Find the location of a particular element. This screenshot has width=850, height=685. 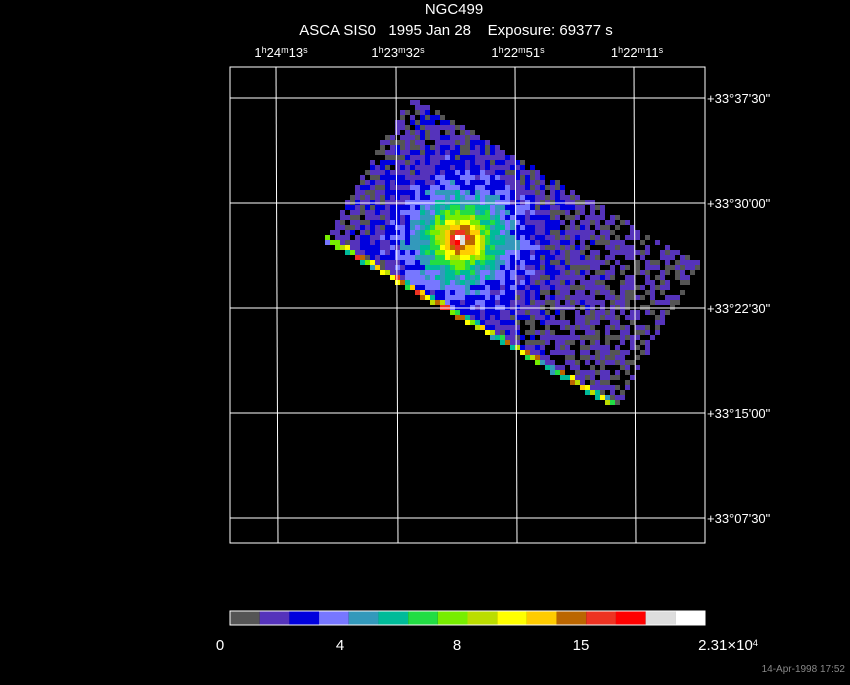

title: NGC499 is located at coordinates (454, 9).